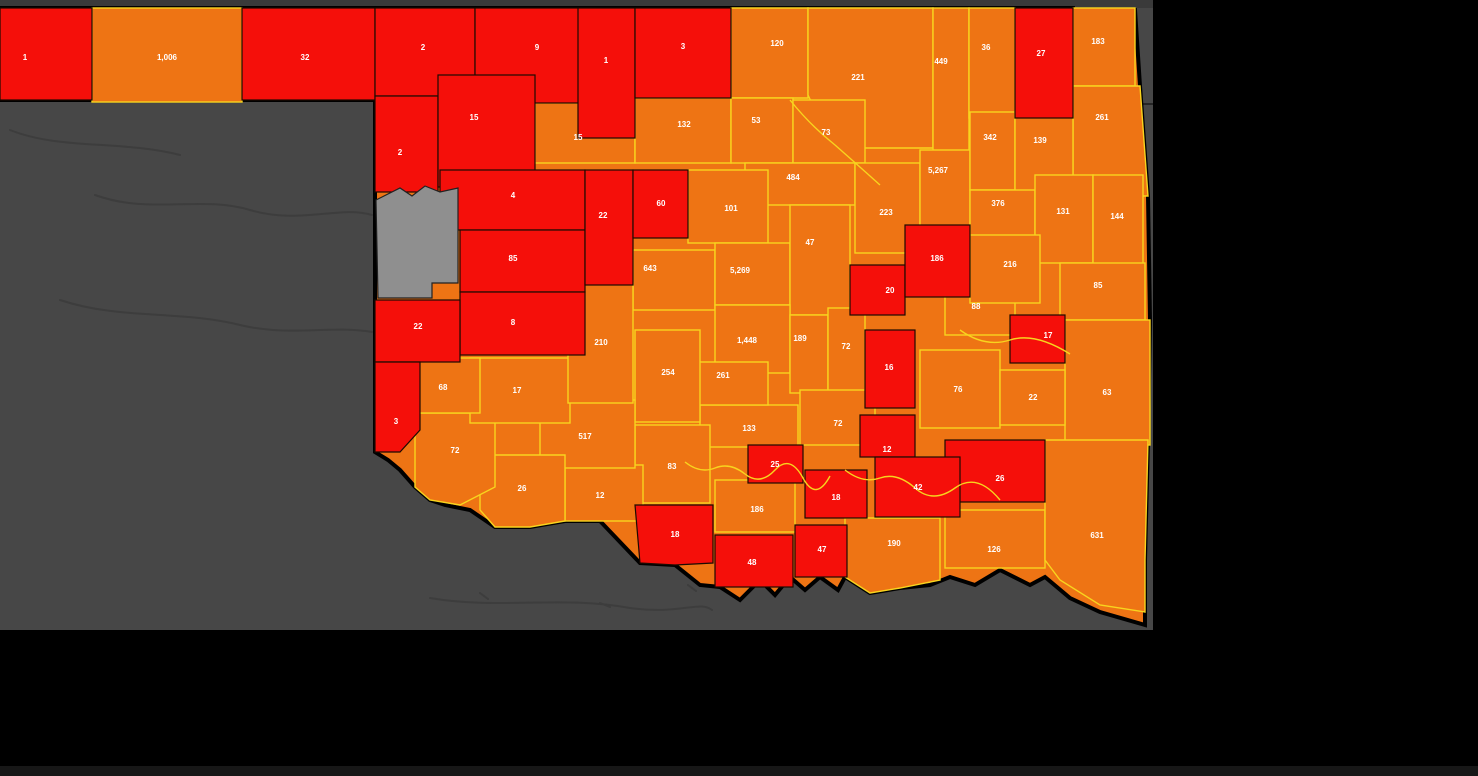  I want to click on county-region-c51, so click(960, 389).